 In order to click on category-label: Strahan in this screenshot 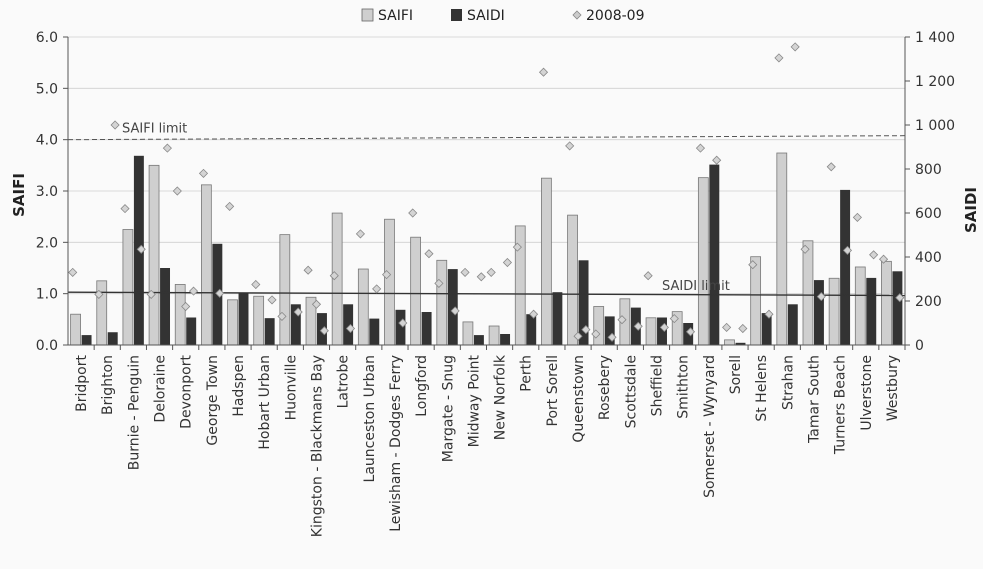, I will do `click(788, 382)`.